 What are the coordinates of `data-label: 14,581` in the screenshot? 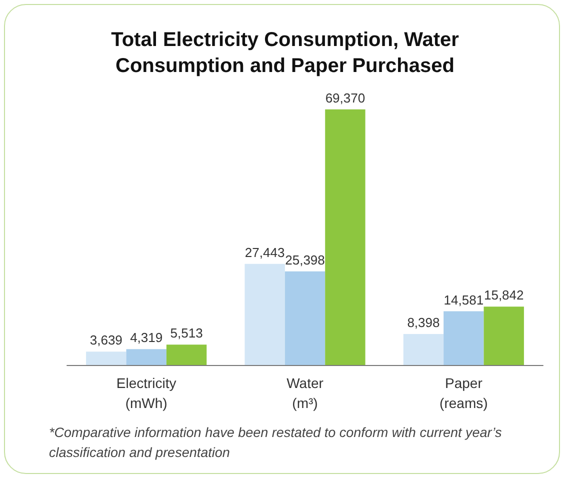 It's located at (464, 300).